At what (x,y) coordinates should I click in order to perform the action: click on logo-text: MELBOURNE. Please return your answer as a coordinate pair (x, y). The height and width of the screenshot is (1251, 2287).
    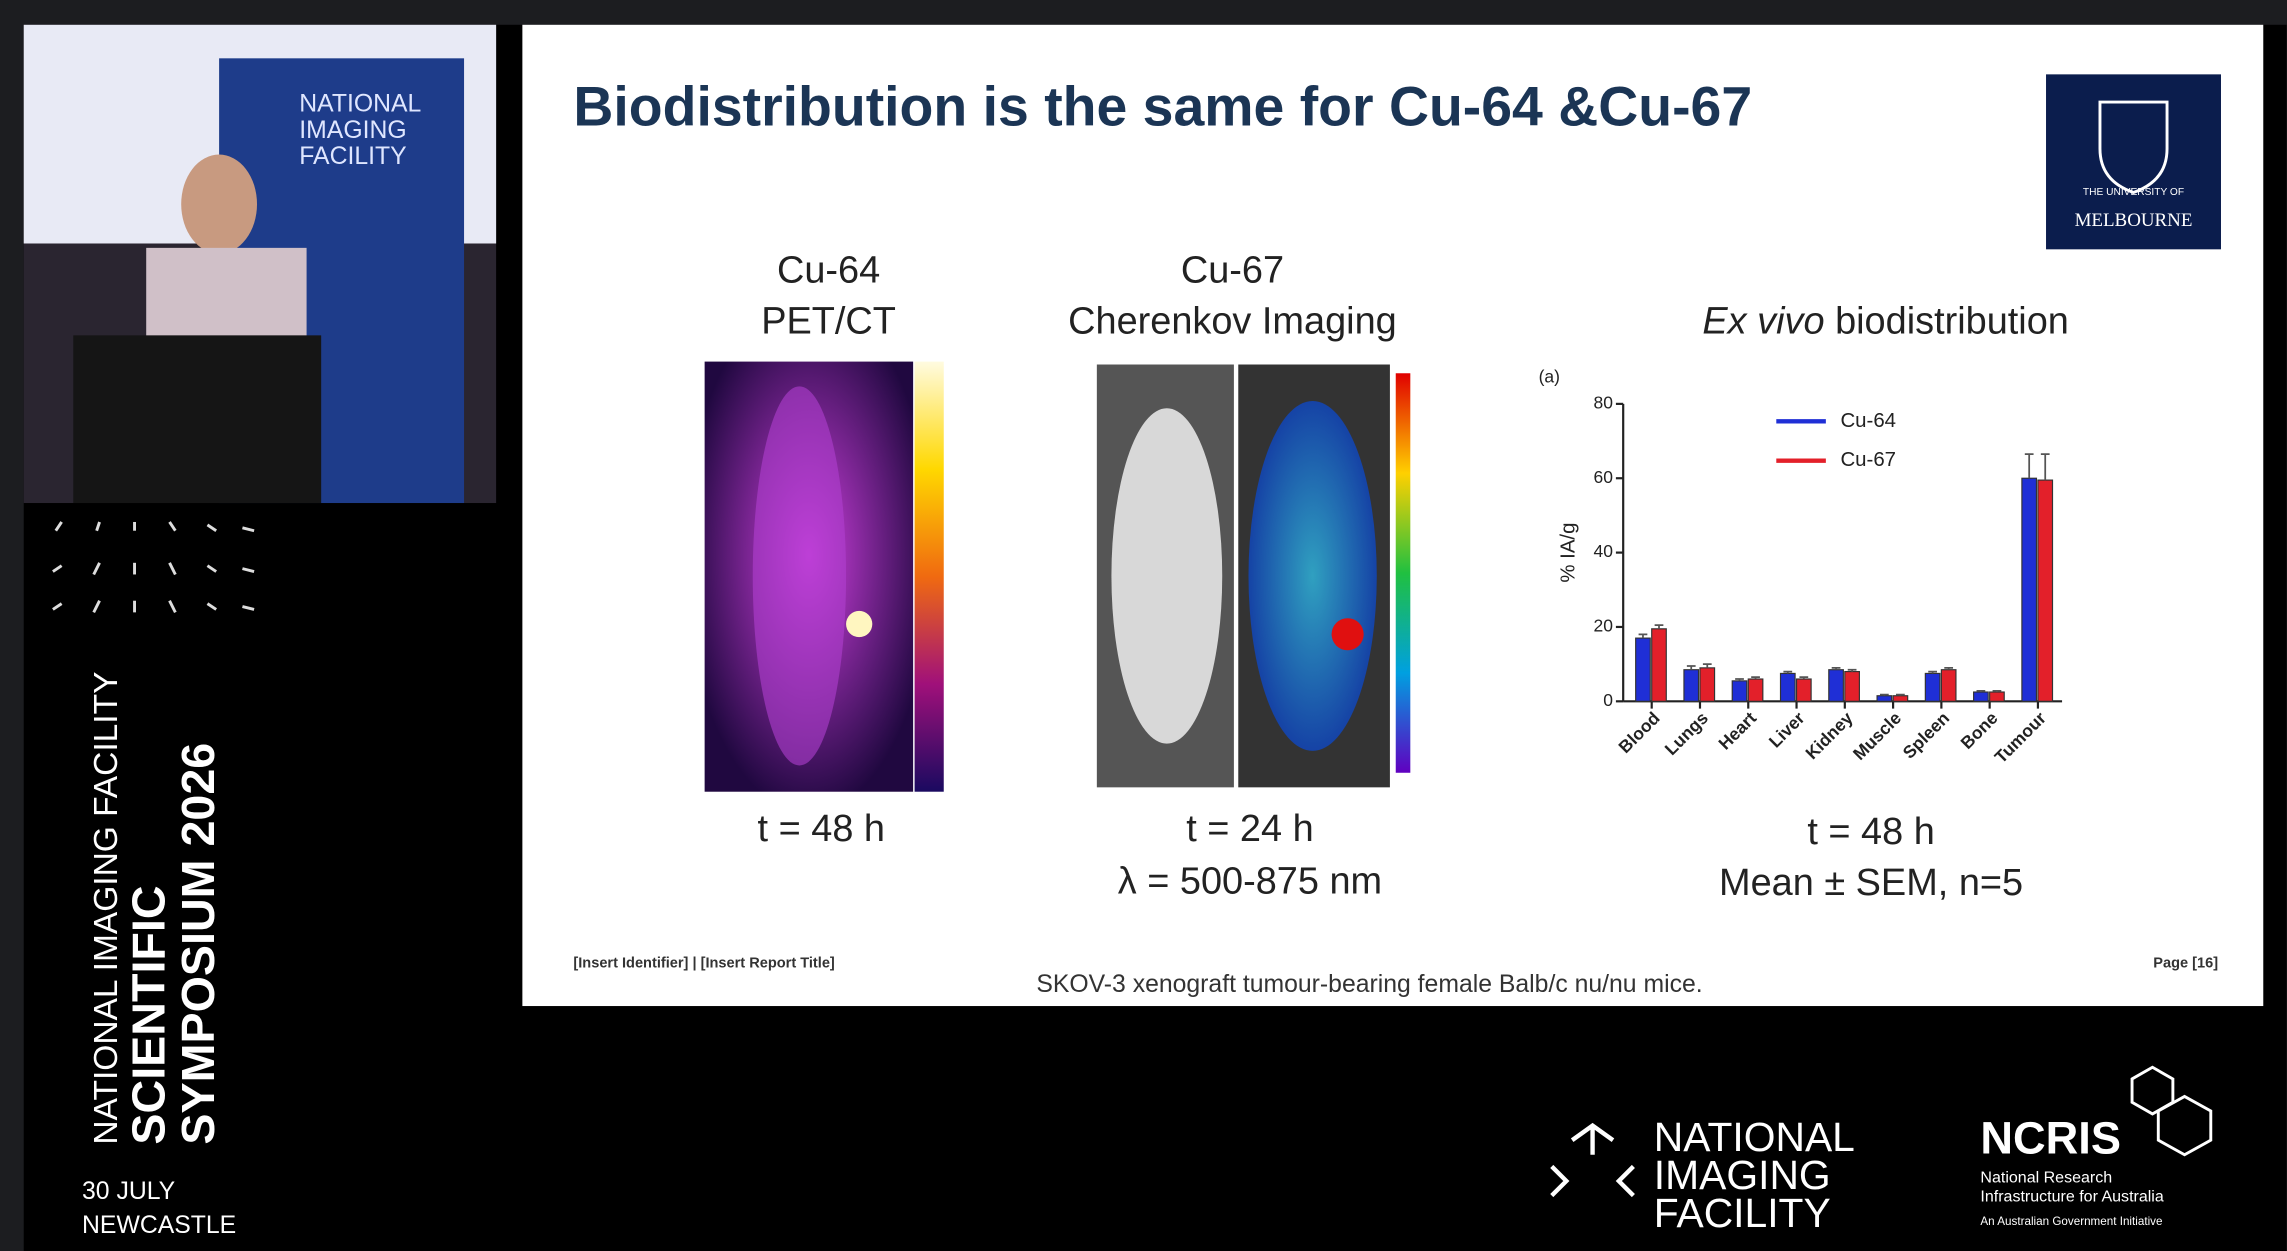
    Looking at the image, I should click on (2134, 220).